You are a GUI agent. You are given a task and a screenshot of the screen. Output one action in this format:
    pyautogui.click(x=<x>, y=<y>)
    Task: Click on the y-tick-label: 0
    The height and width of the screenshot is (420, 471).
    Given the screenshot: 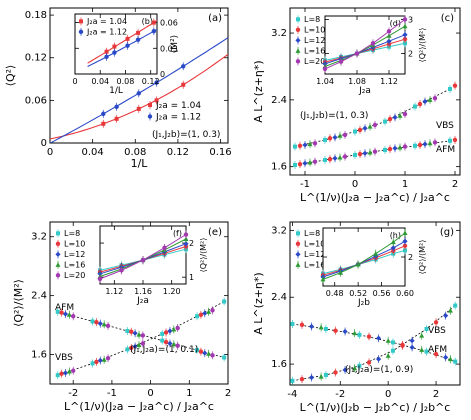 What is the action you would take?
    pyautogui.click(x=162, y=74)
    